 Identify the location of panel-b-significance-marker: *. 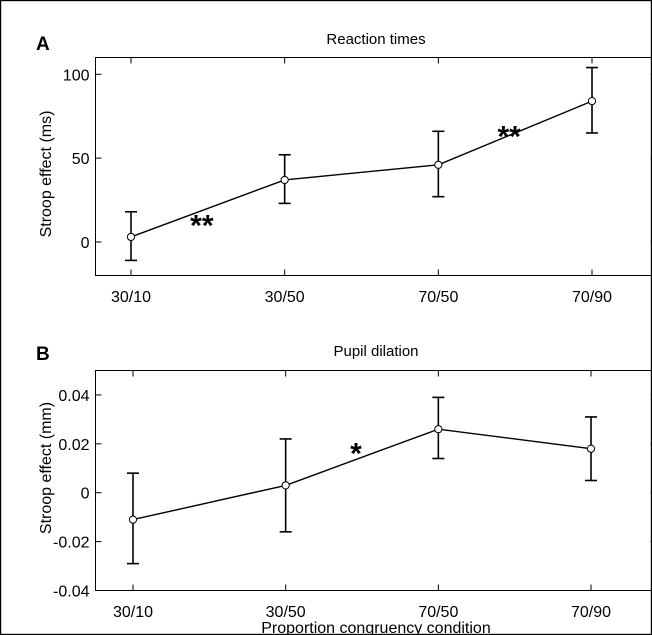
(356, 453).